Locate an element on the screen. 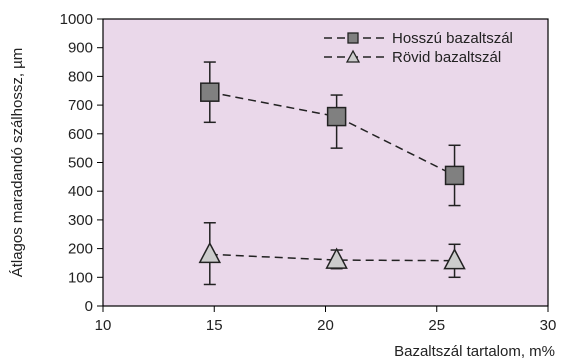 This screenshot has height=362, width=563. y-tick-label: 500 is located at coordinates (80, 163).